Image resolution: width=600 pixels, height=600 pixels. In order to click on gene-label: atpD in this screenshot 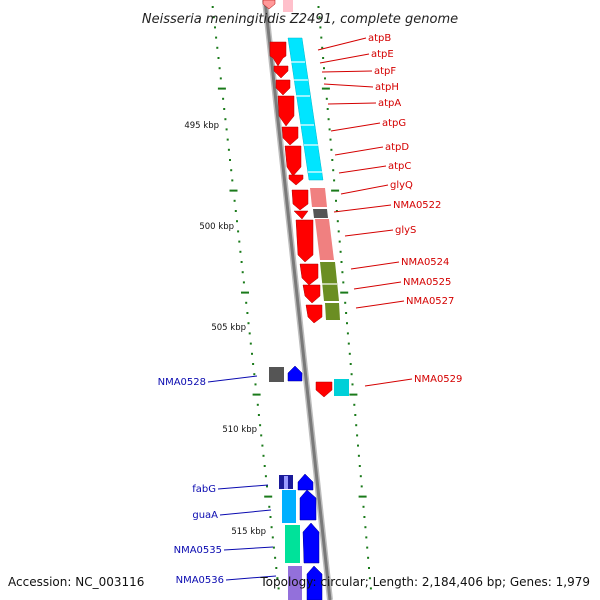, I will do `click(397, 147)`.